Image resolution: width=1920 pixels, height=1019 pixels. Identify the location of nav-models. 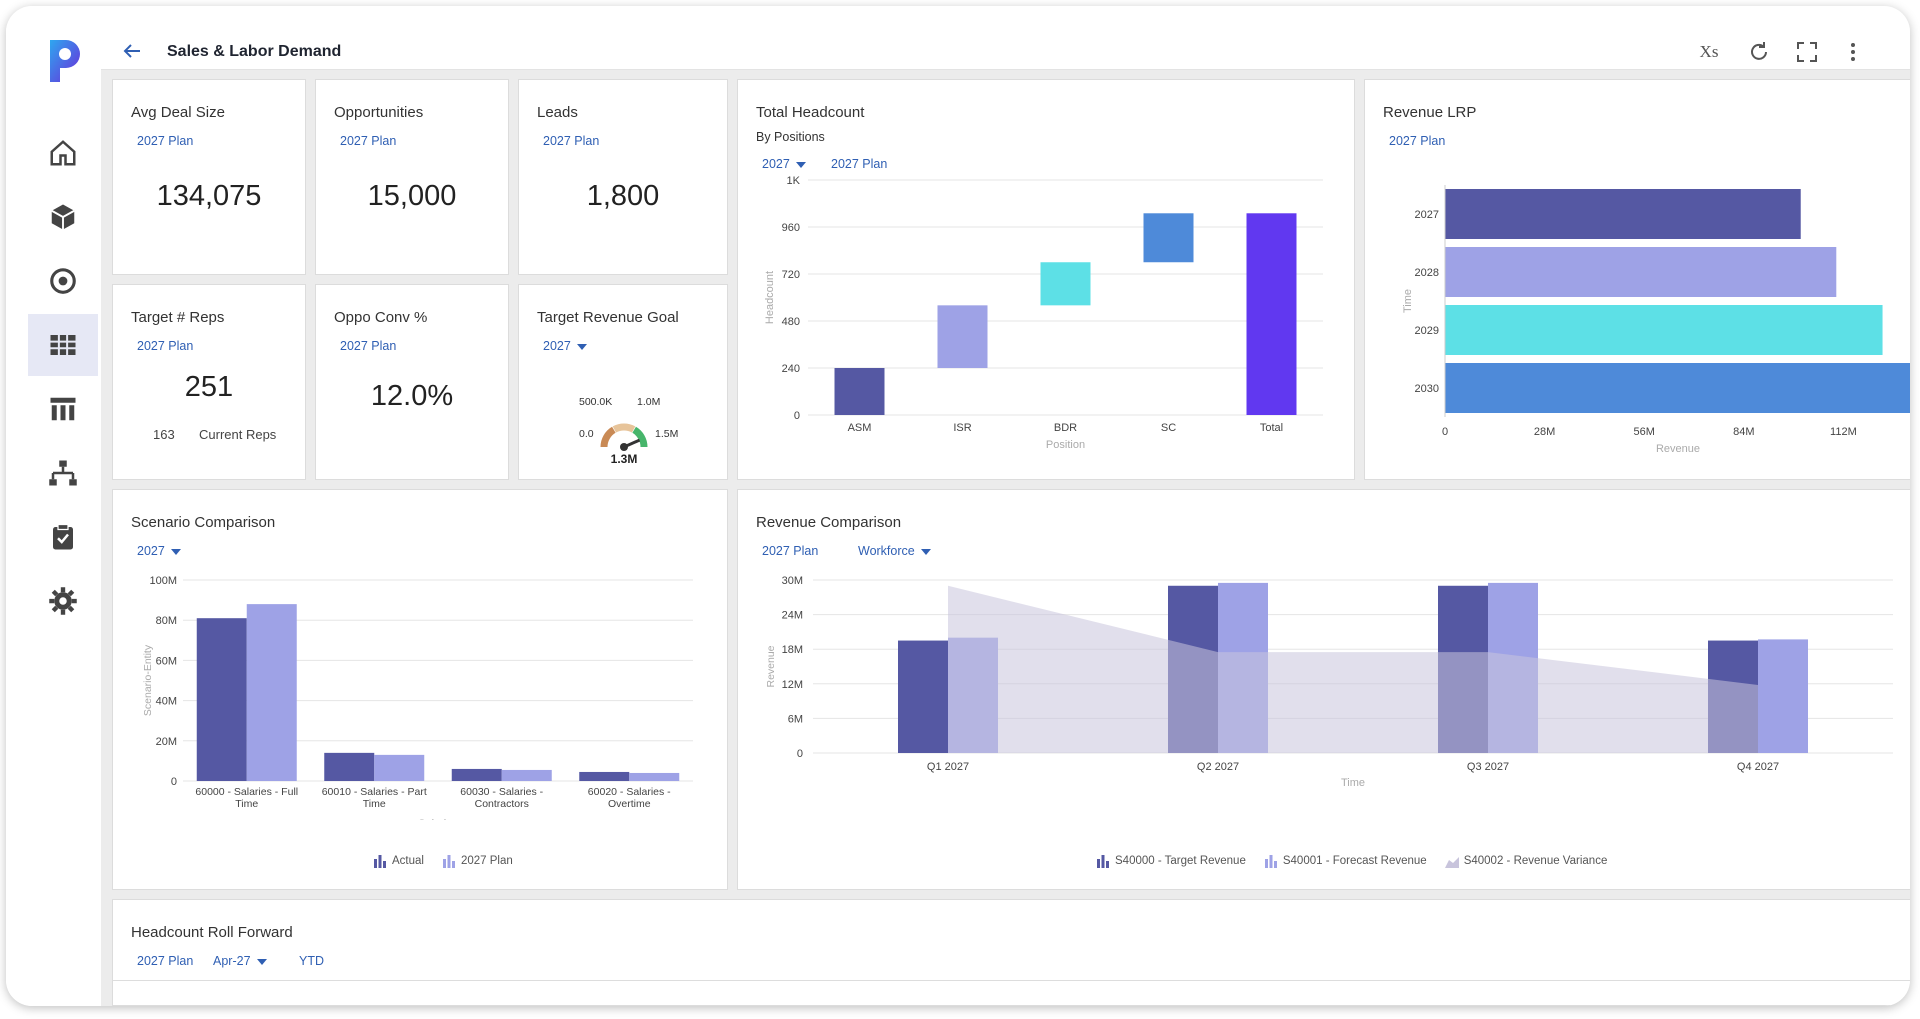
(63, 217).